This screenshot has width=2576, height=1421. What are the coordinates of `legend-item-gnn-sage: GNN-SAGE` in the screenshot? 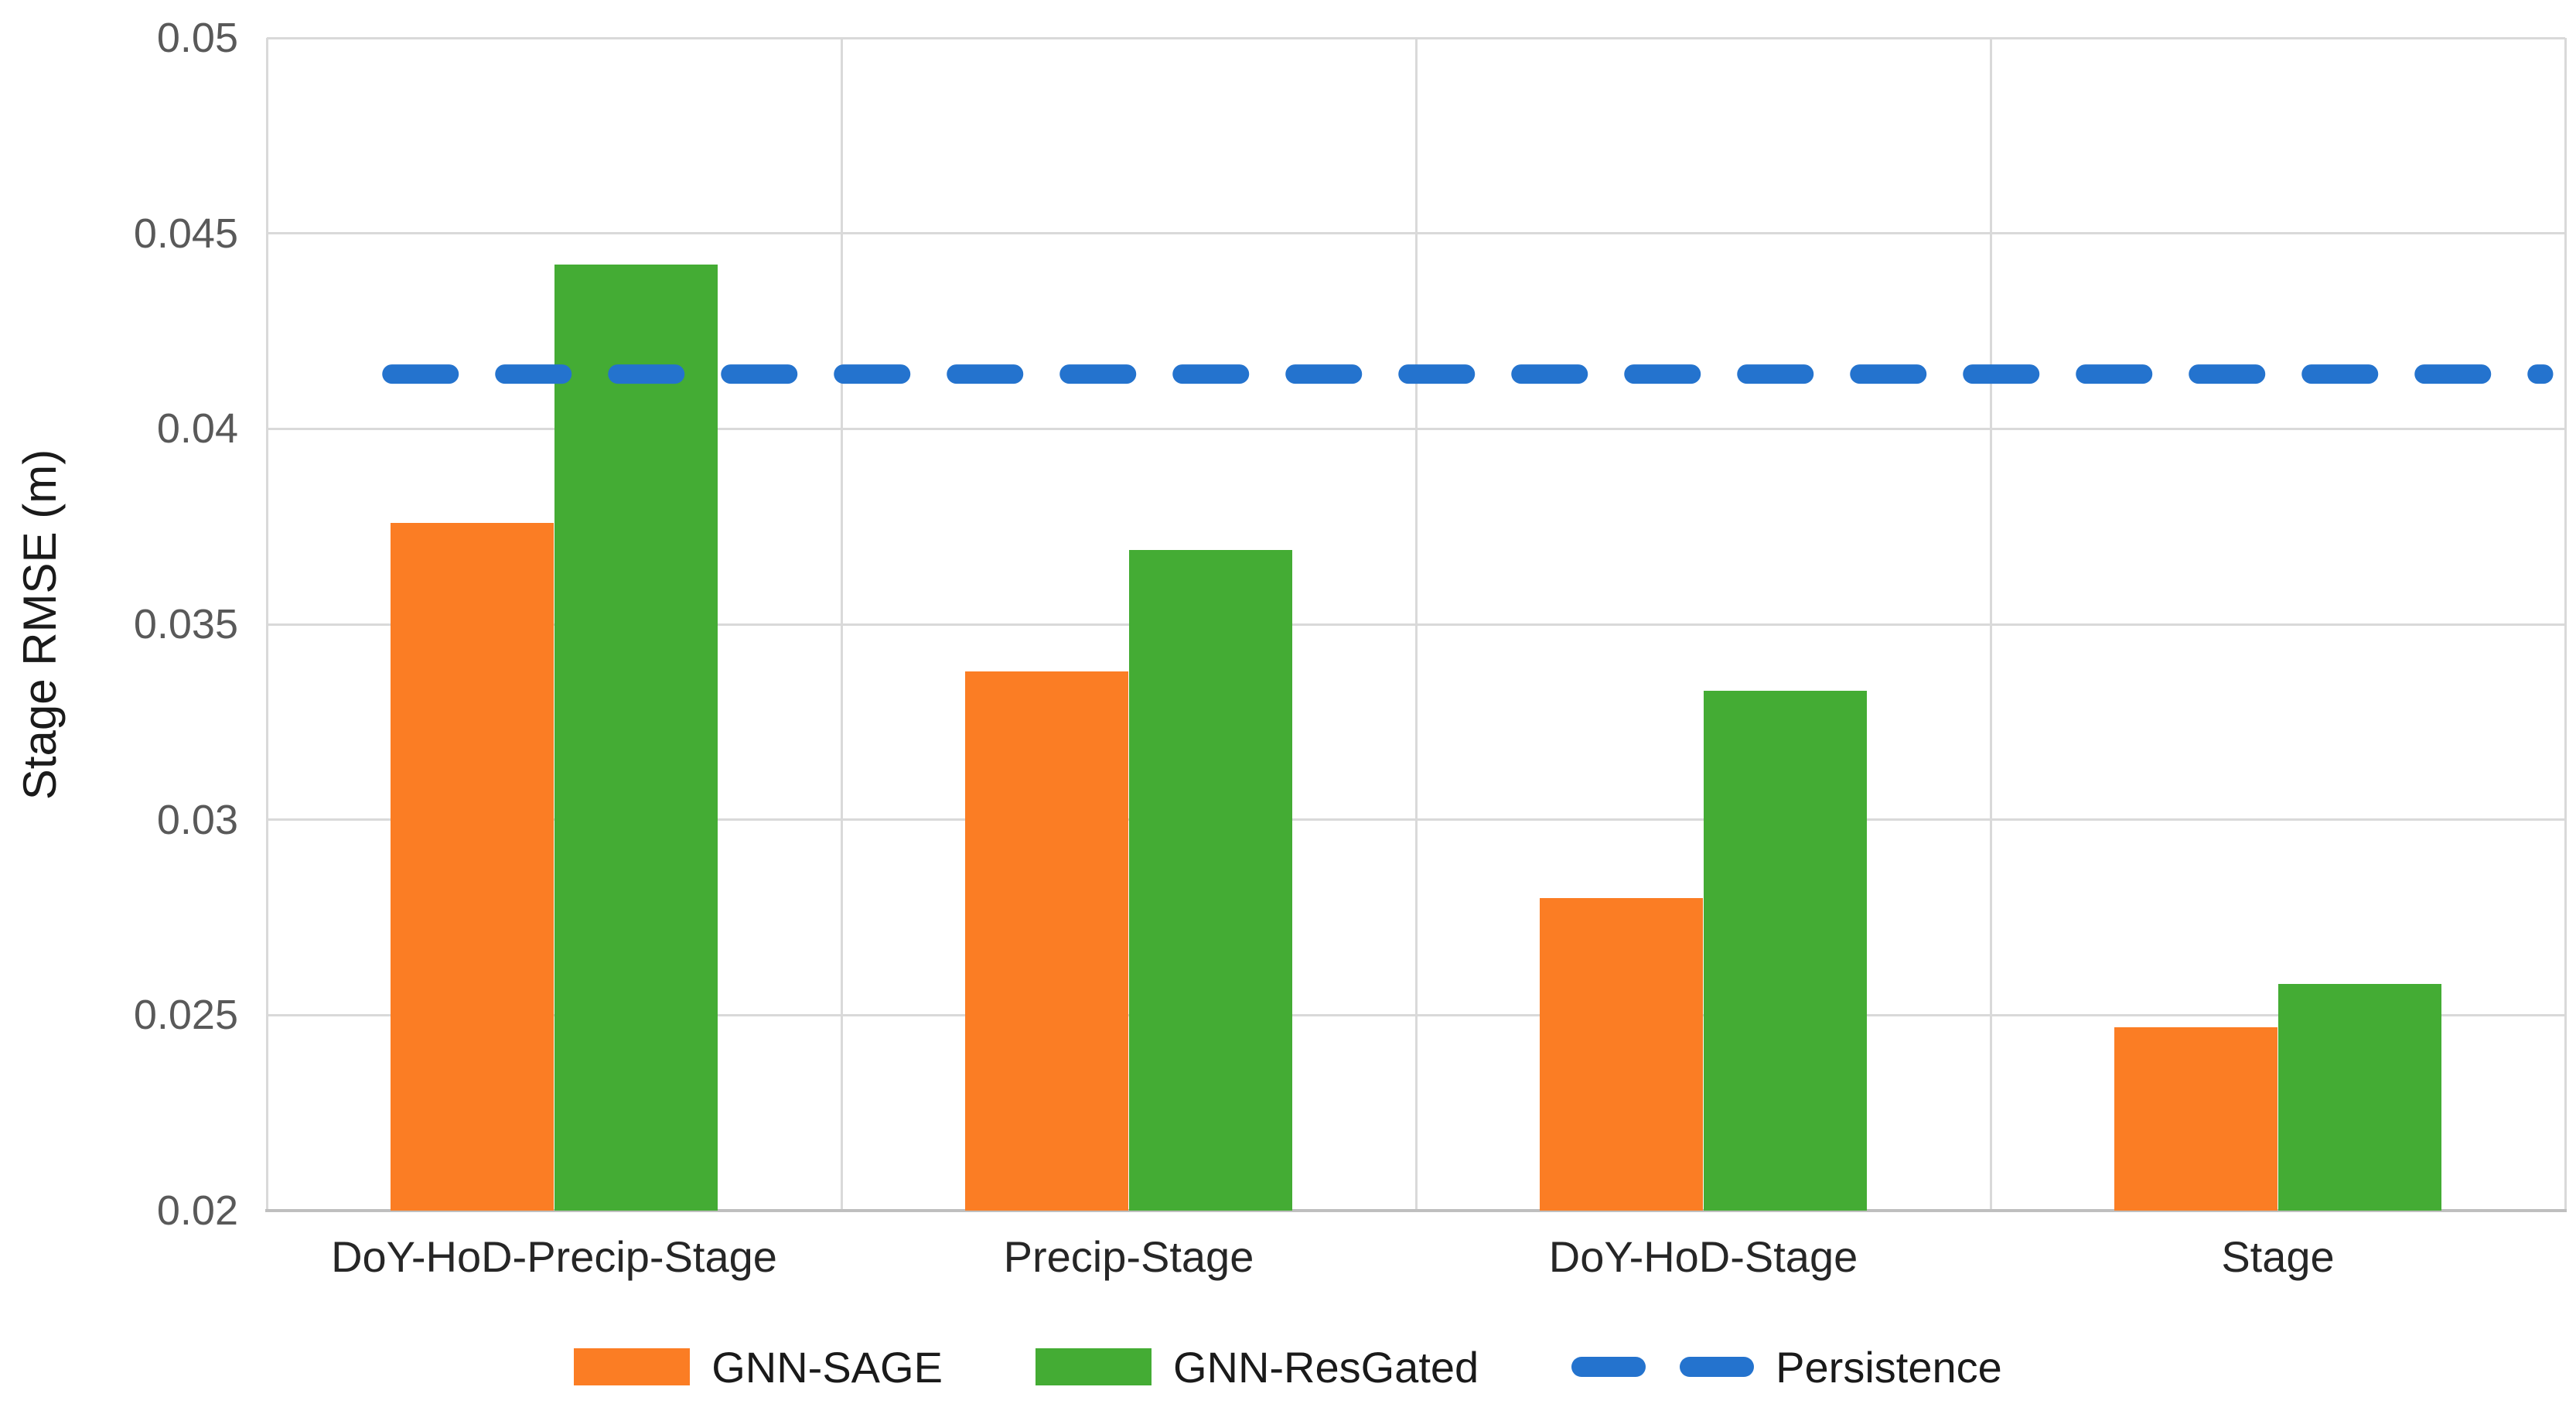 It's located at (759, 1367).